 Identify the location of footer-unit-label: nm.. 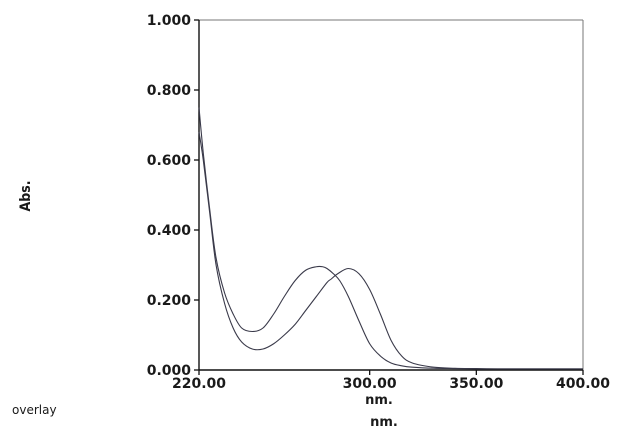
(384, 421).